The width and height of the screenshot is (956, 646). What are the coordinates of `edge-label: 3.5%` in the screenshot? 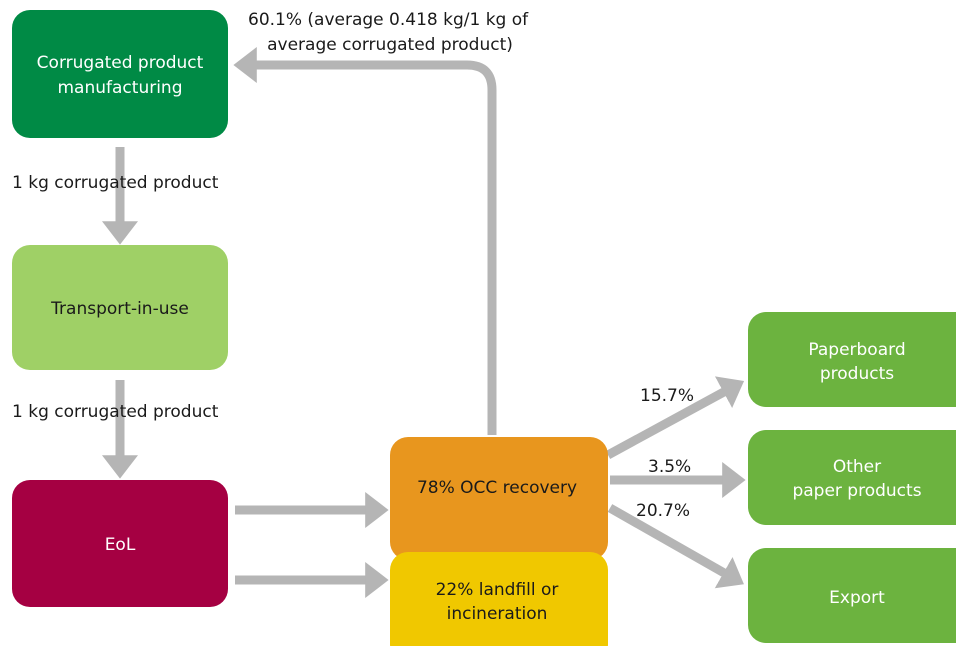 It's located at (669, 467).